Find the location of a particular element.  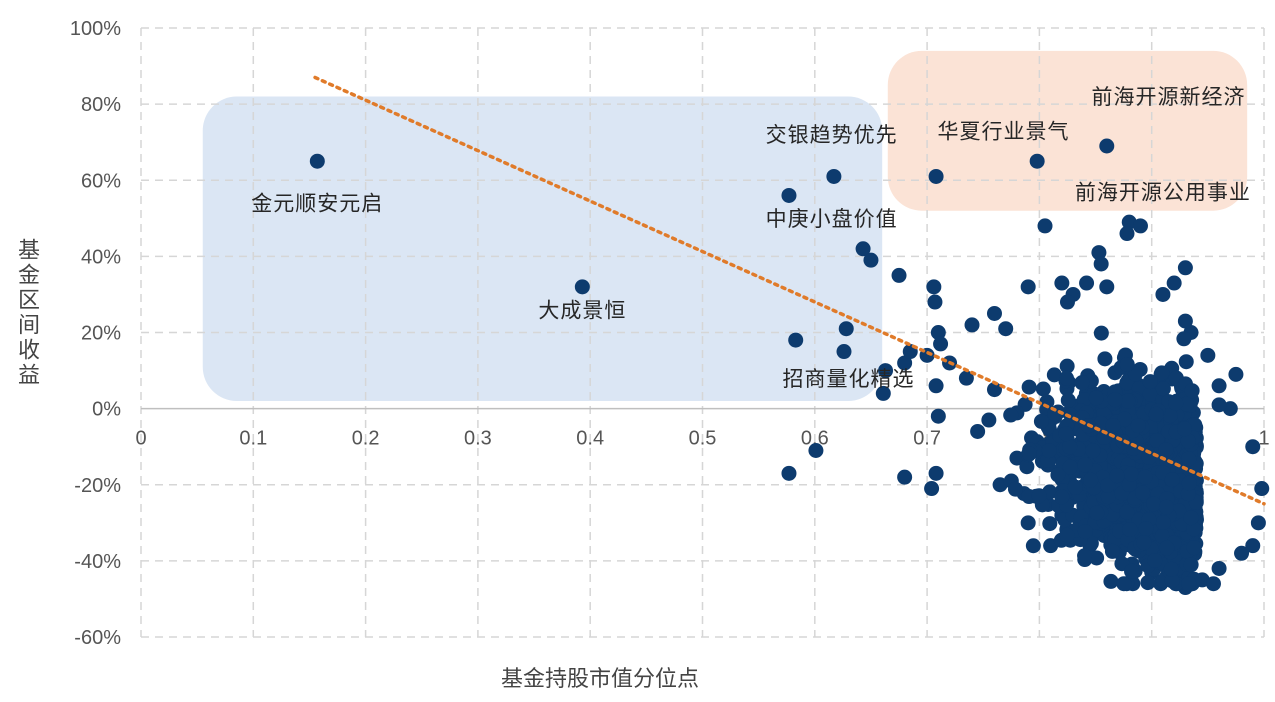

point-annotation: 前海开源新经济 is located at coordinates (1169, 97).